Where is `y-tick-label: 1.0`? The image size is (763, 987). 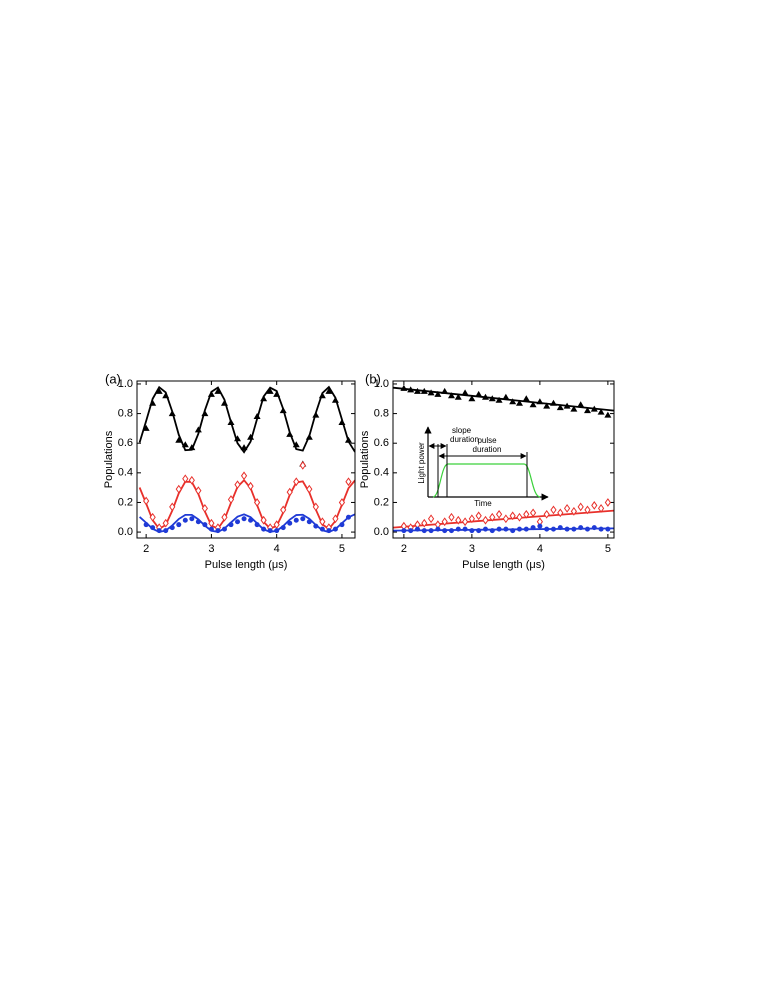
y-tick-label: 1.0 is located at coordinates (381, 384).